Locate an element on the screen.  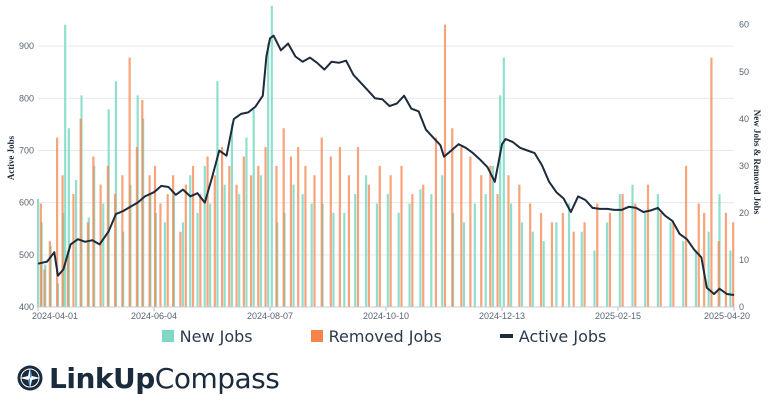
y-right-tick-label: 10 is located at coordinates (744, 260).